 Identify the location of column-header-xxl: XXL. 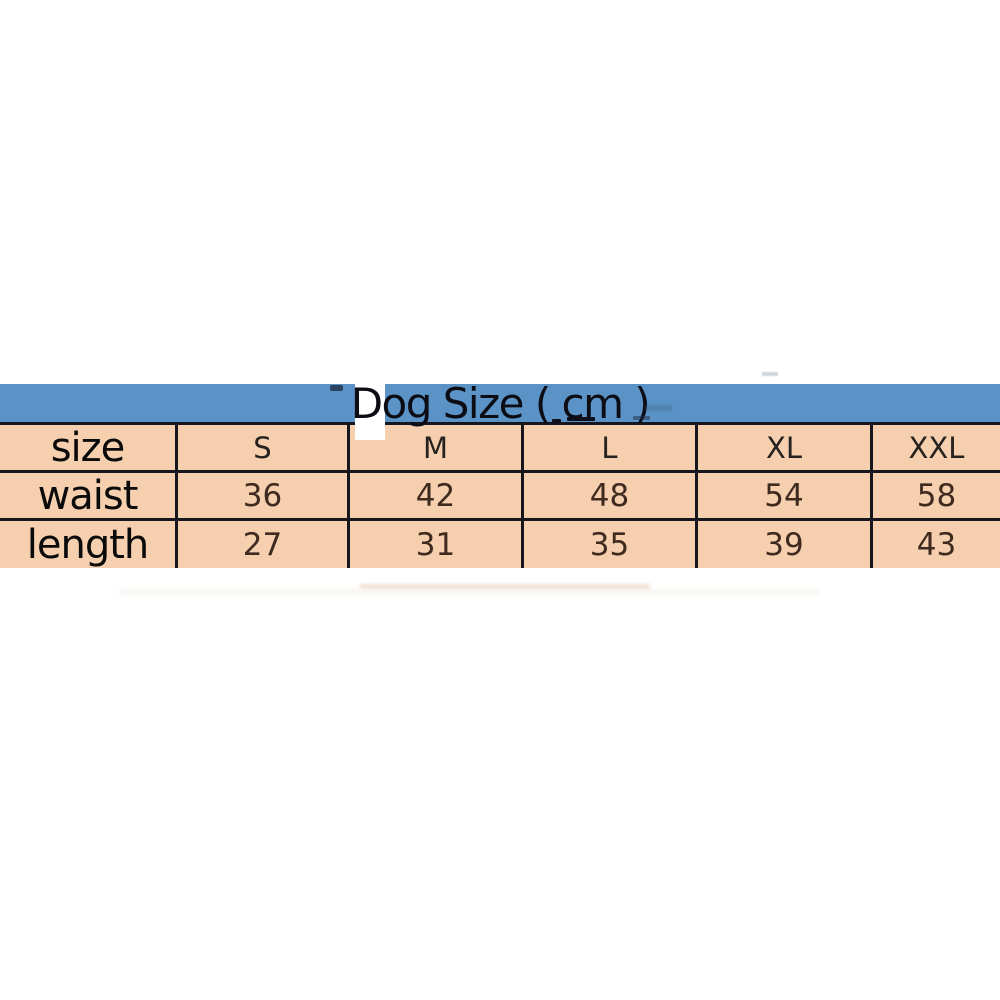
(935, 447).